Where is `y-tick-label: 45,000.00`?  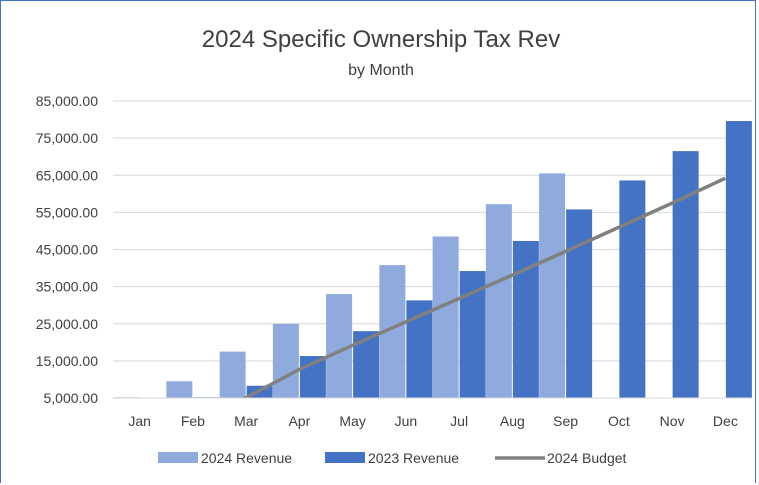
y-tick-label: 45,000.00 is located at coordinates (67, 250).